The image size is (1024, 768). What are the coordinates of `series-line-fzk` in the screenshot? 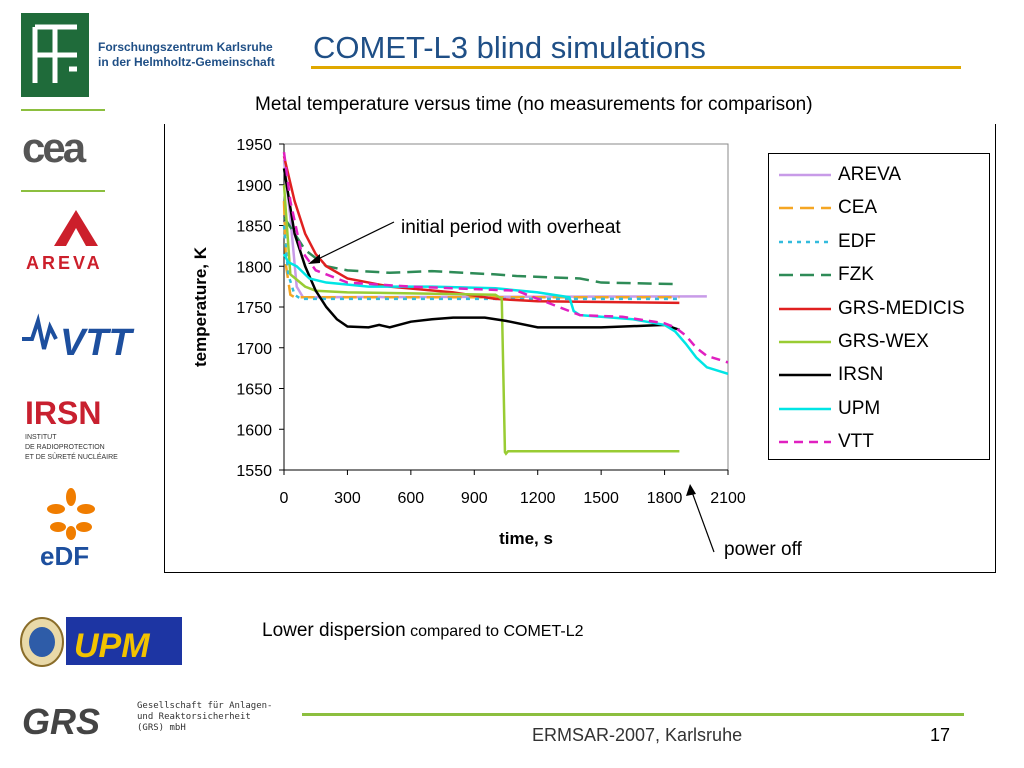 It's located at (481, 251).